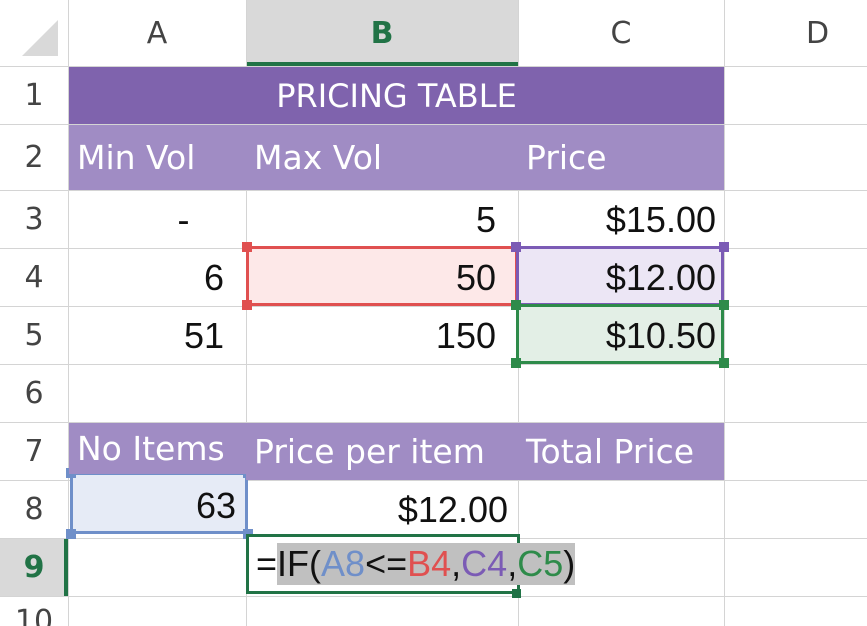  I want to click on header-total-price: Total Price, so click(621, 451).